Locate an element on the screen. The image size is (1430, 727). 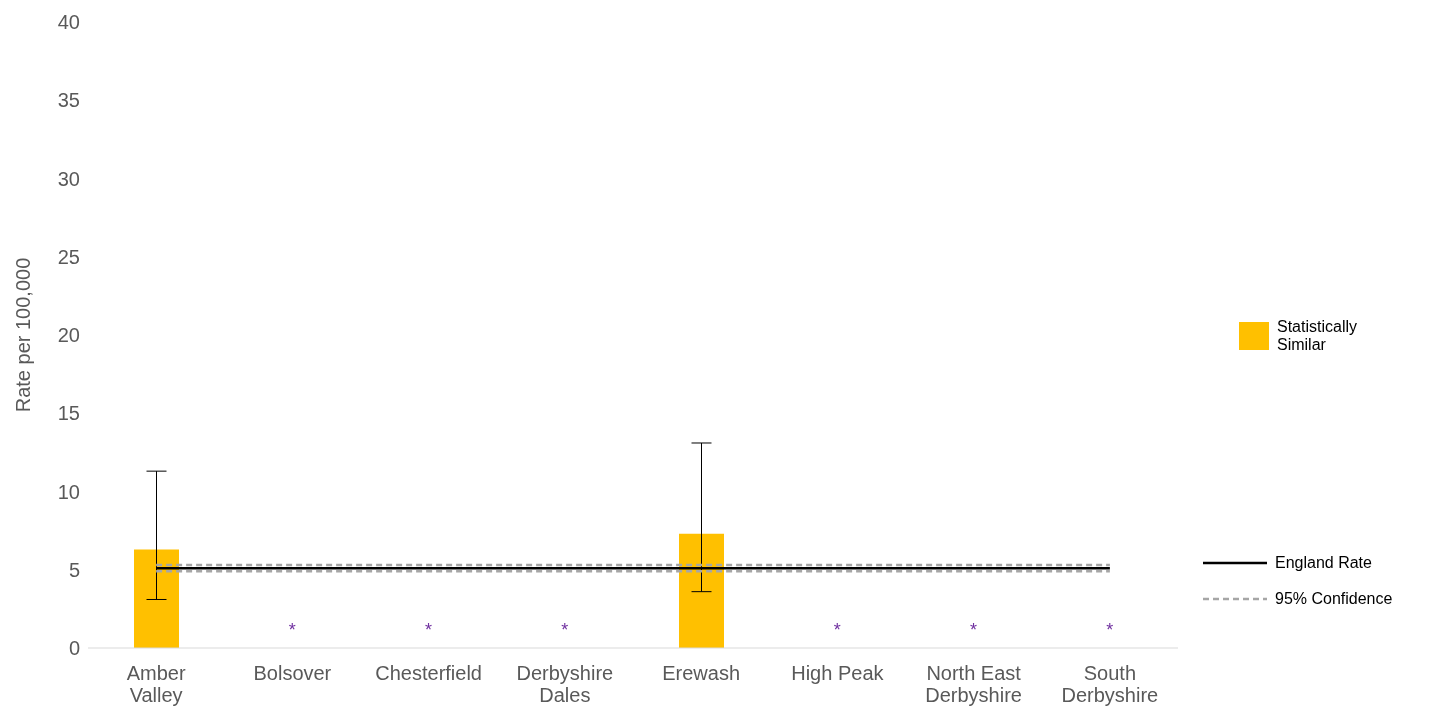
y-tick-label: 15 is located at coordinates (68, 413).